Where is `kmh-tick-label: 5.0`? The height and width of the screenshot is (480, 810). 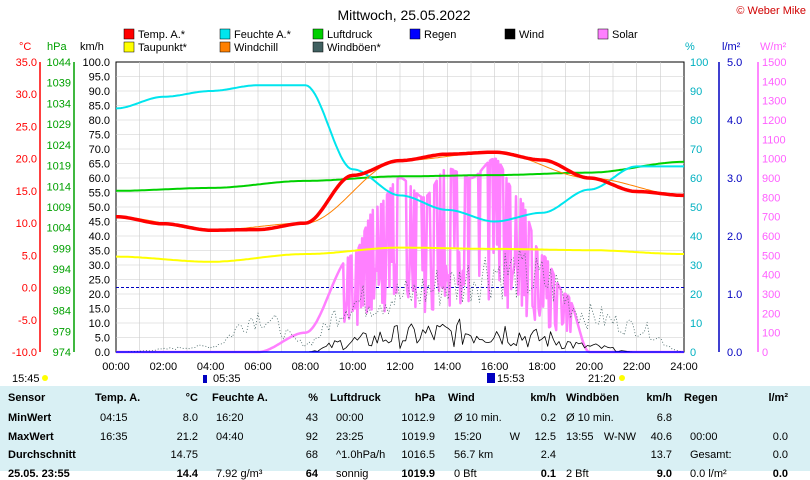
kmh-tick-label: 5.0 is located at coordinates (102, 339).